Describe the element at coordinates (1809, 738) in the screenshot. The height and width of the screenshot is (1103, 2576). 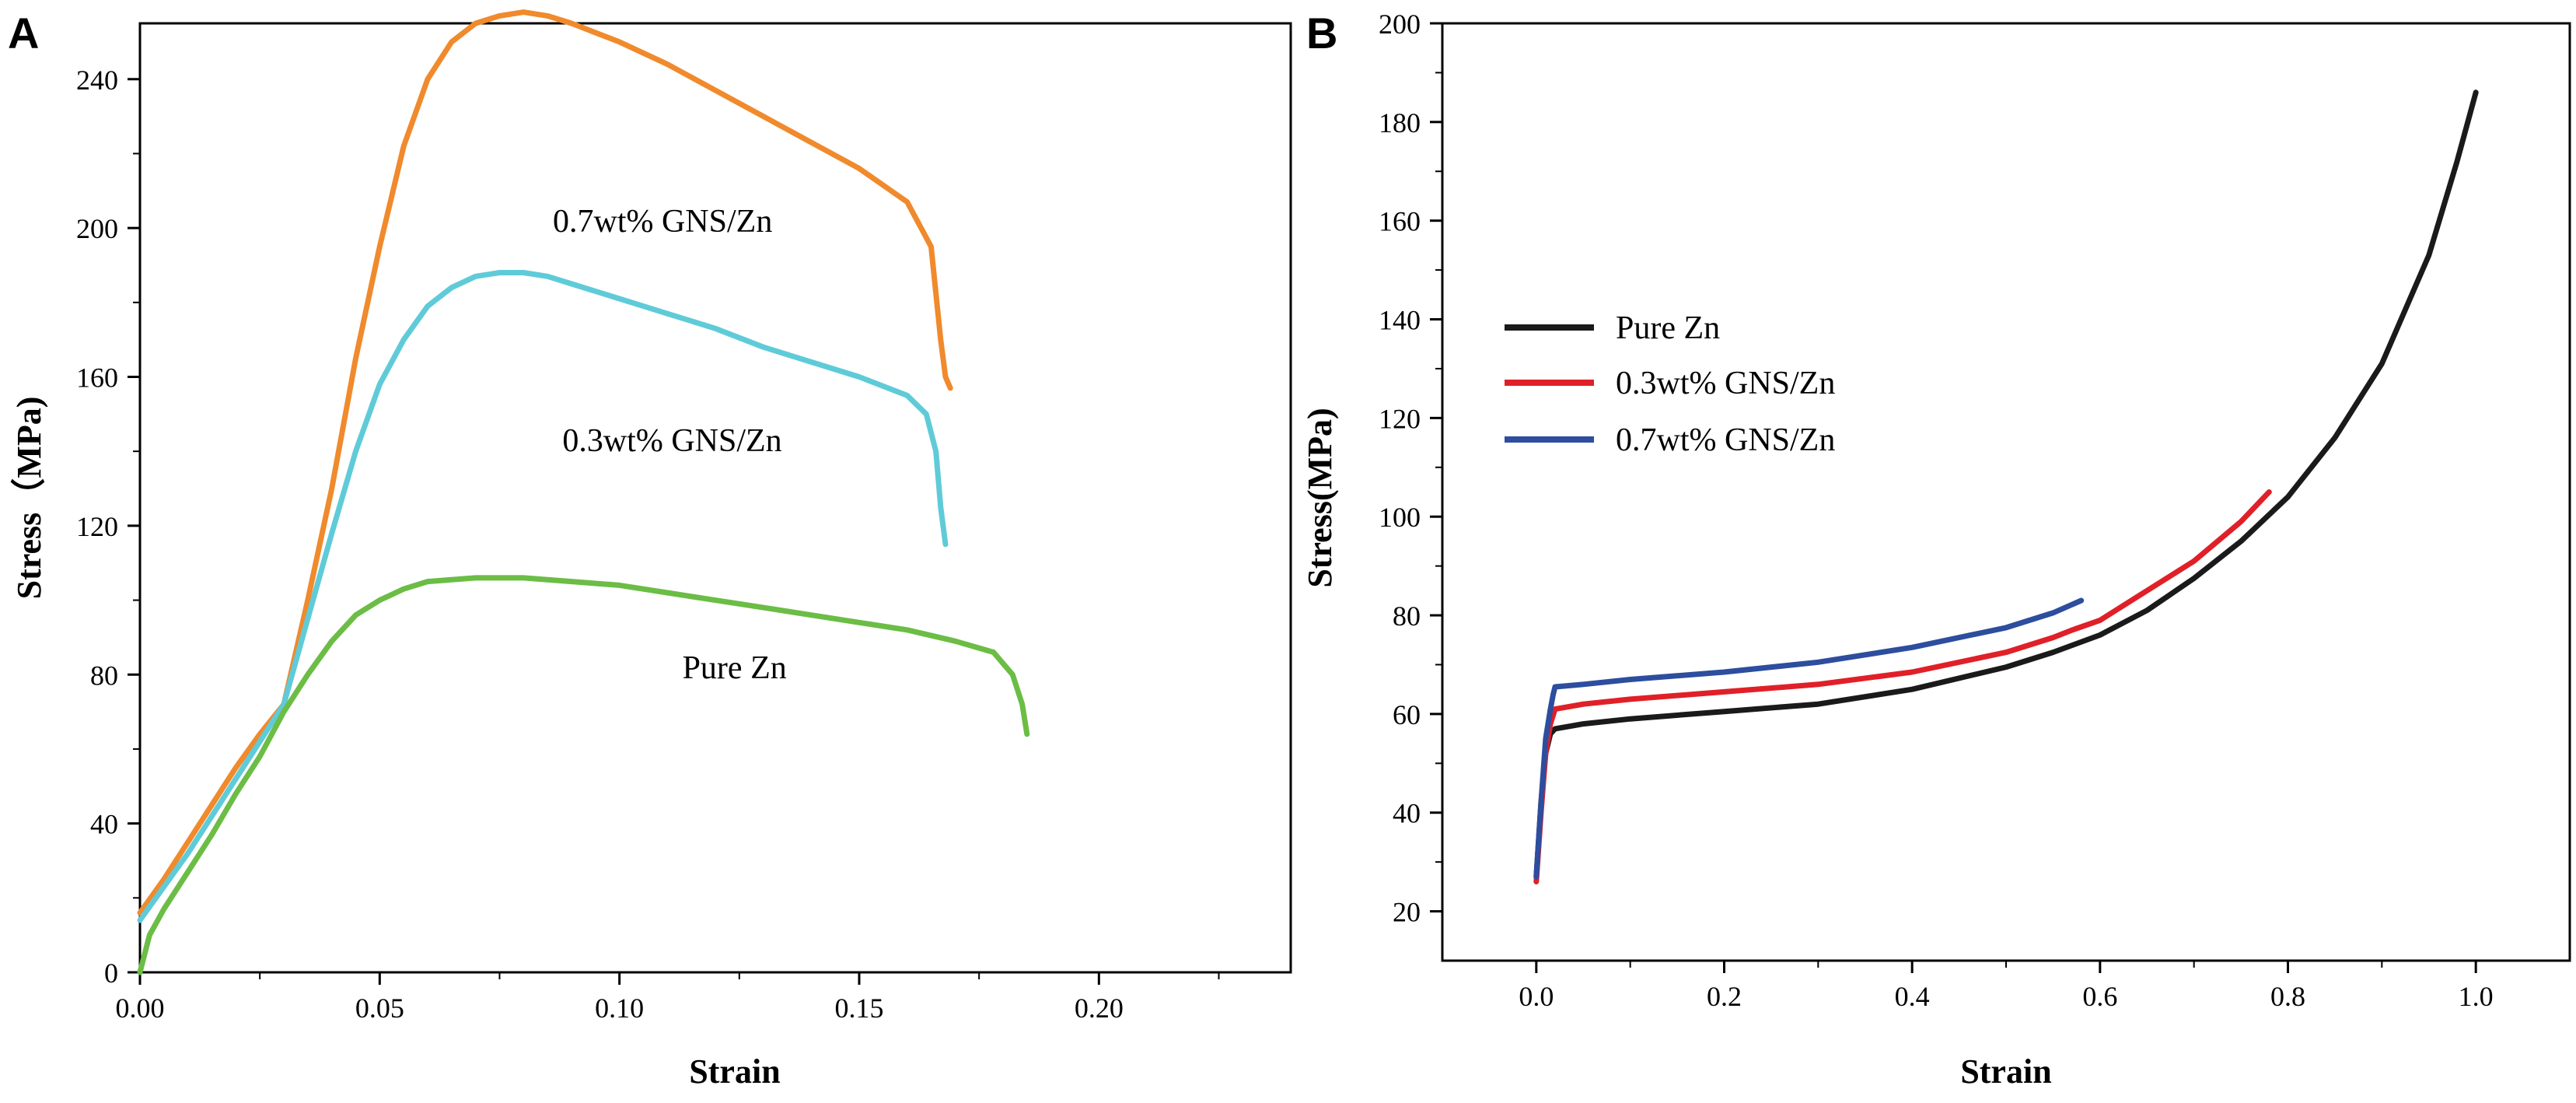
I see `panel-b-series-0-7wt-gns-zn` at that location.